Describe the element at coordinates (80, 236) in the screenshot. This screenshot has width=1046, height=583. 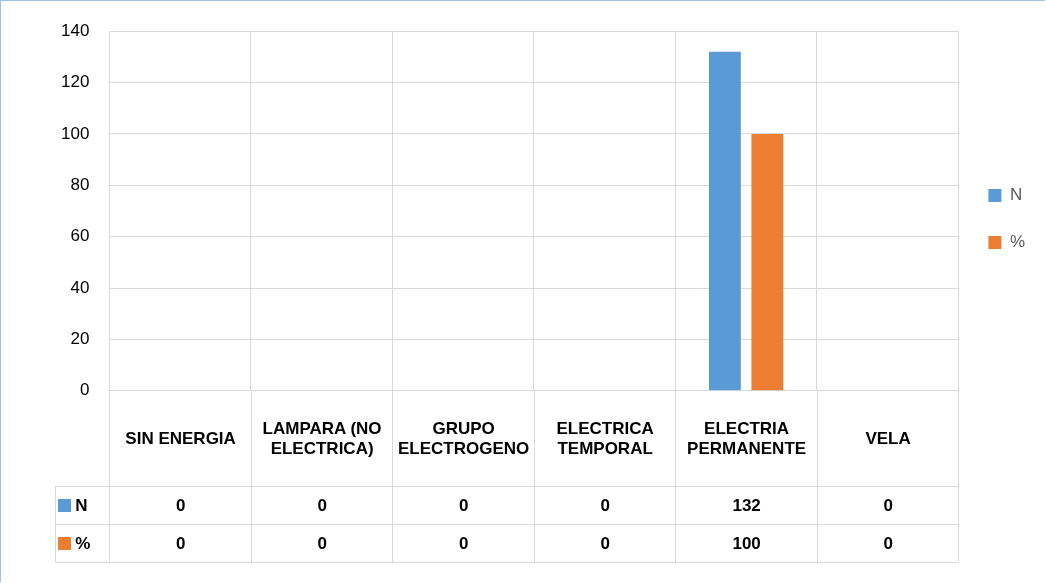
I see `y-tick-label: 60` at that location.